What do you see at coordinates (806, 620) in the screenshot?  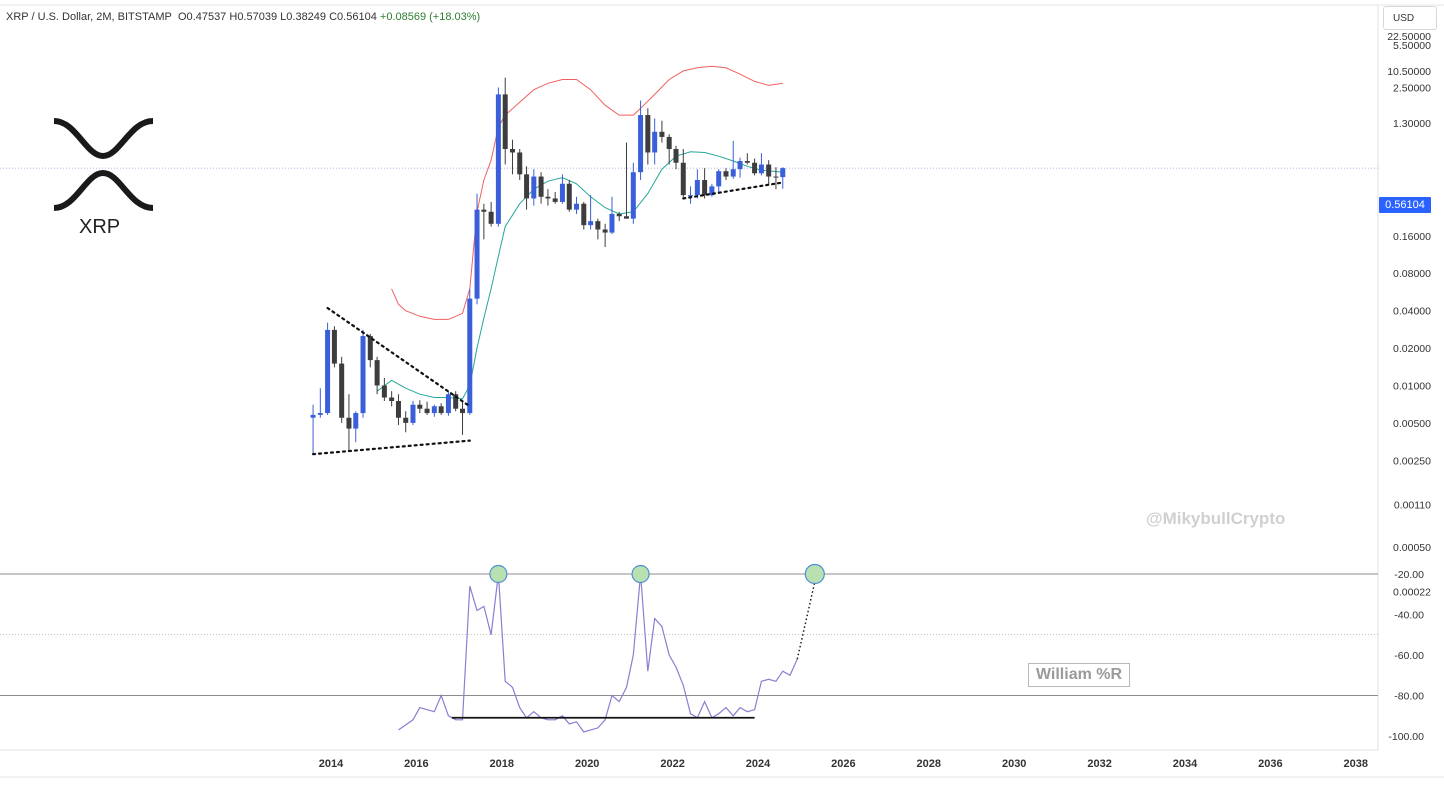 I see `wr-projection-line` at bounding box center [806, 620].